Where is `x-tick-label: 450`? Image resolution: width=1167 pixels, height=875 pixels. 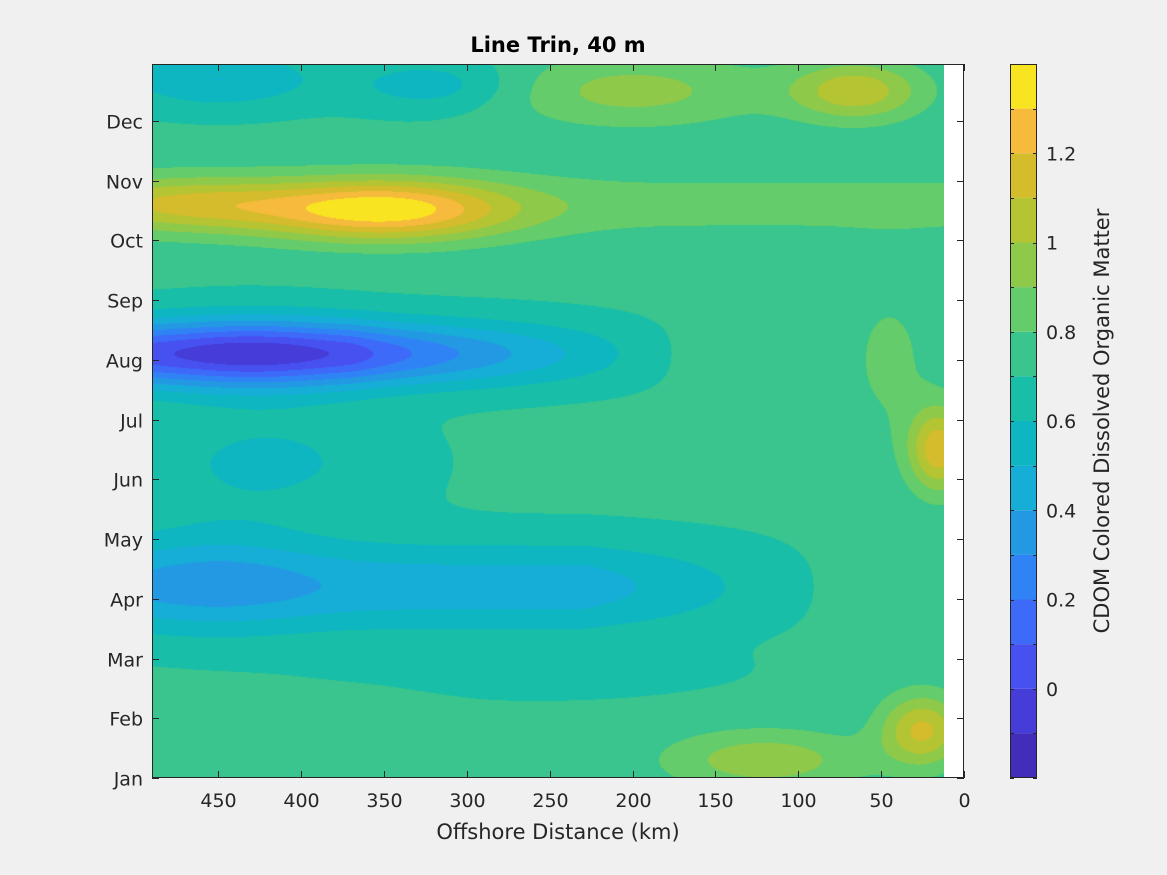
x-tick-label: 450 is located at coordinates (218, 801).